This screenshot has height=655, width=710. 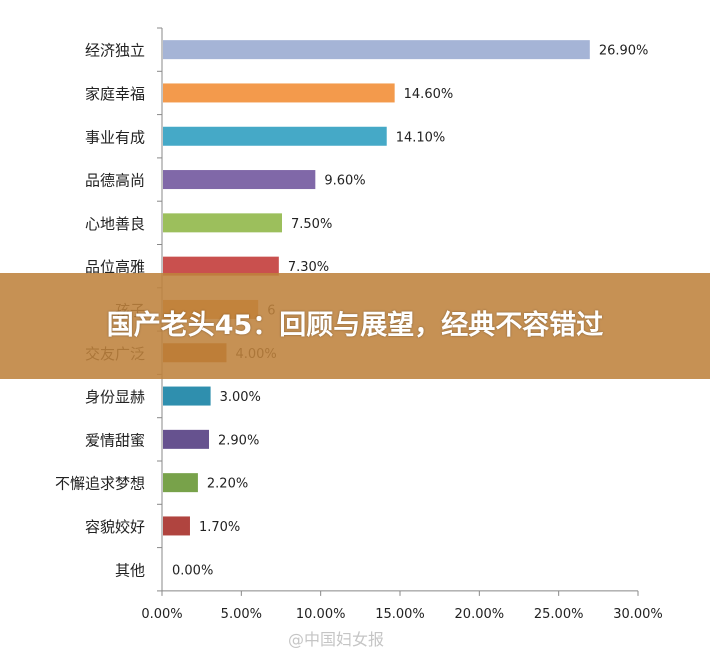 What do you see at coordinates (100, 484) in the screenshot?
I see `category-label: 不懈追求梦想` at bounding box center [100, 484].